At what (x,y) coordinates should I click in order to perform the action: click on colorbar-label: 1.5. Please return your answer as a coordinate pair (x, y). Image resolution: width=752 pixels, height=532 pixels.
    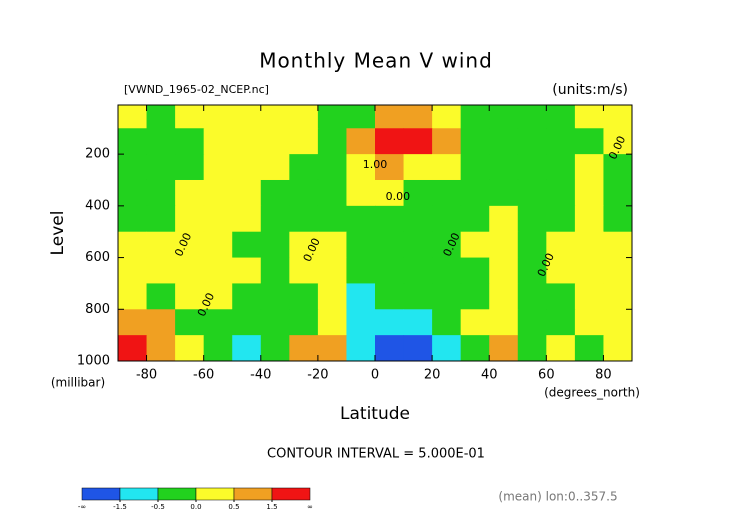
    Looking at the image, I should click on (271, 507).